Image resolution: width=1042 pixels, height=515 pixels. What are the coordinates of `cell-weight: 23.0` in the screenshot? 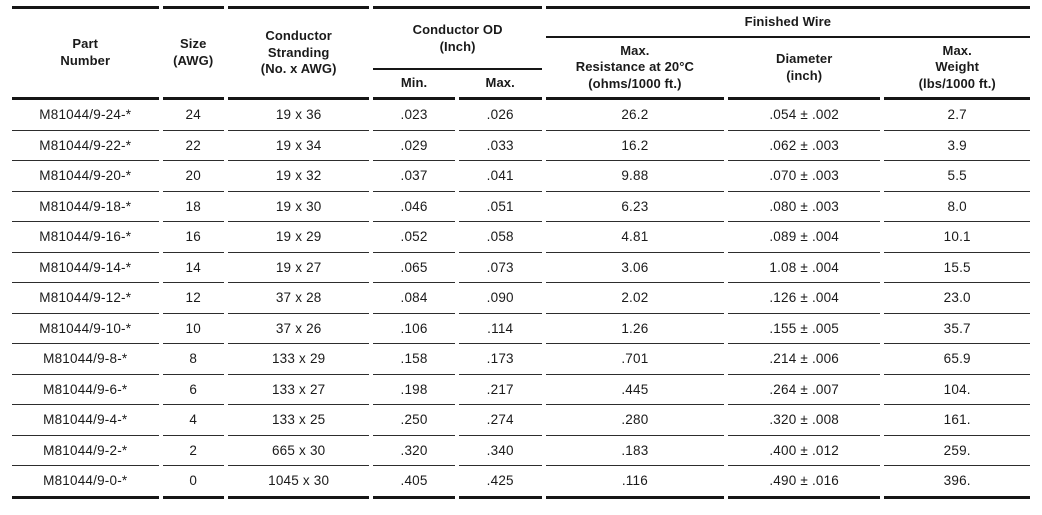 It's located at (957, 298).